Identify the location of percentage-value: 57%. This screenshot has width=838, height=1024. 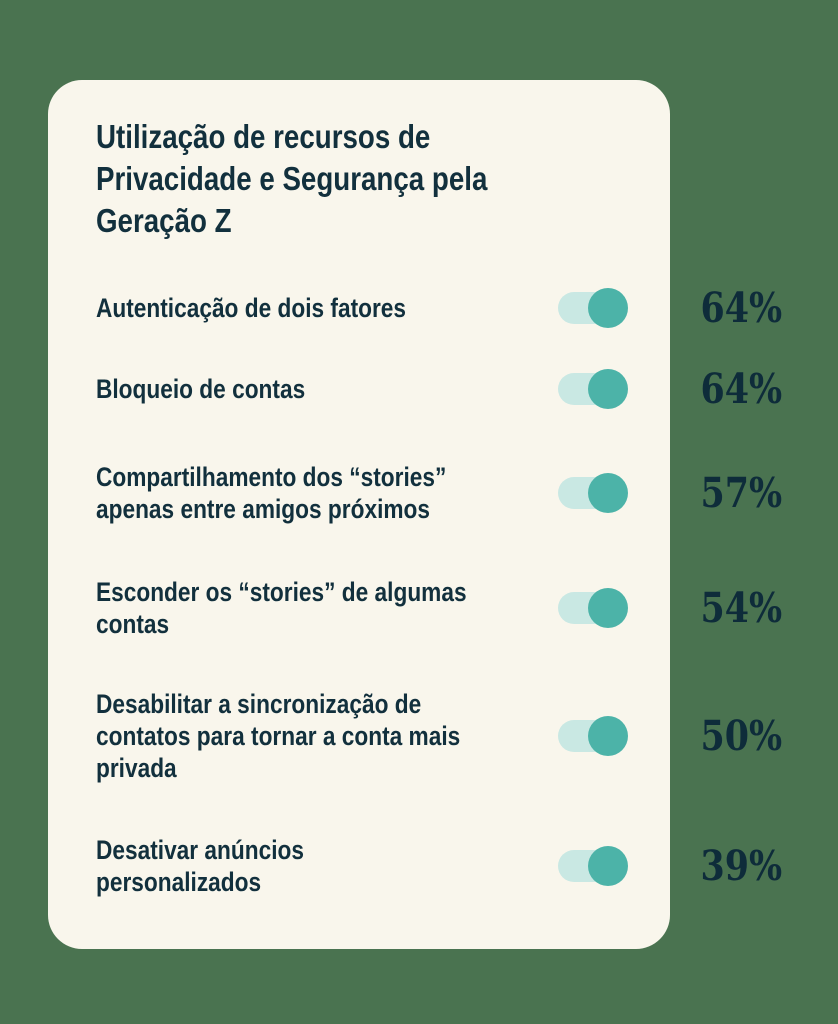
(741, 493).